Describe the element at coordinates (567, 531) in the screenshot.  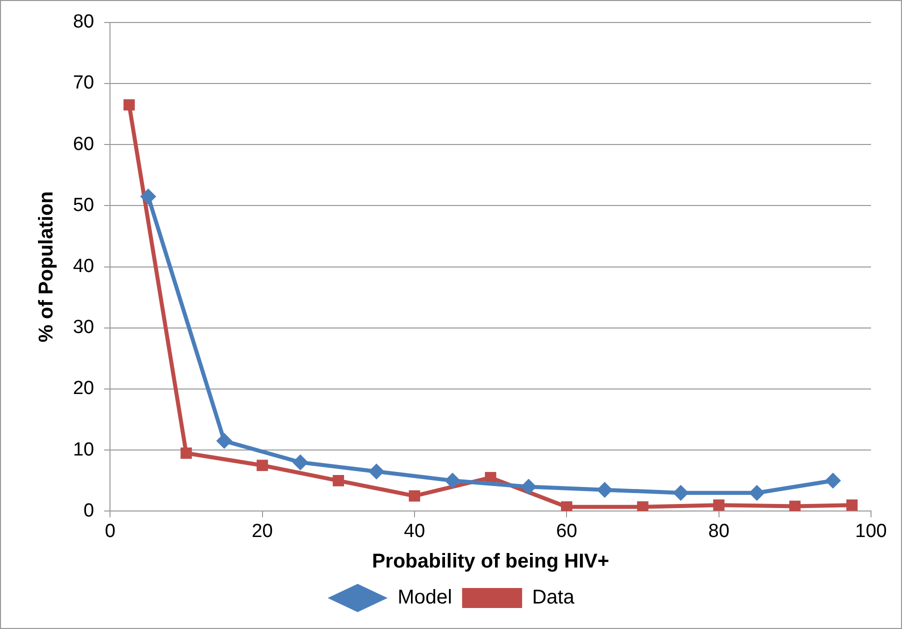
I see `x-tick-label: 60` at that location.